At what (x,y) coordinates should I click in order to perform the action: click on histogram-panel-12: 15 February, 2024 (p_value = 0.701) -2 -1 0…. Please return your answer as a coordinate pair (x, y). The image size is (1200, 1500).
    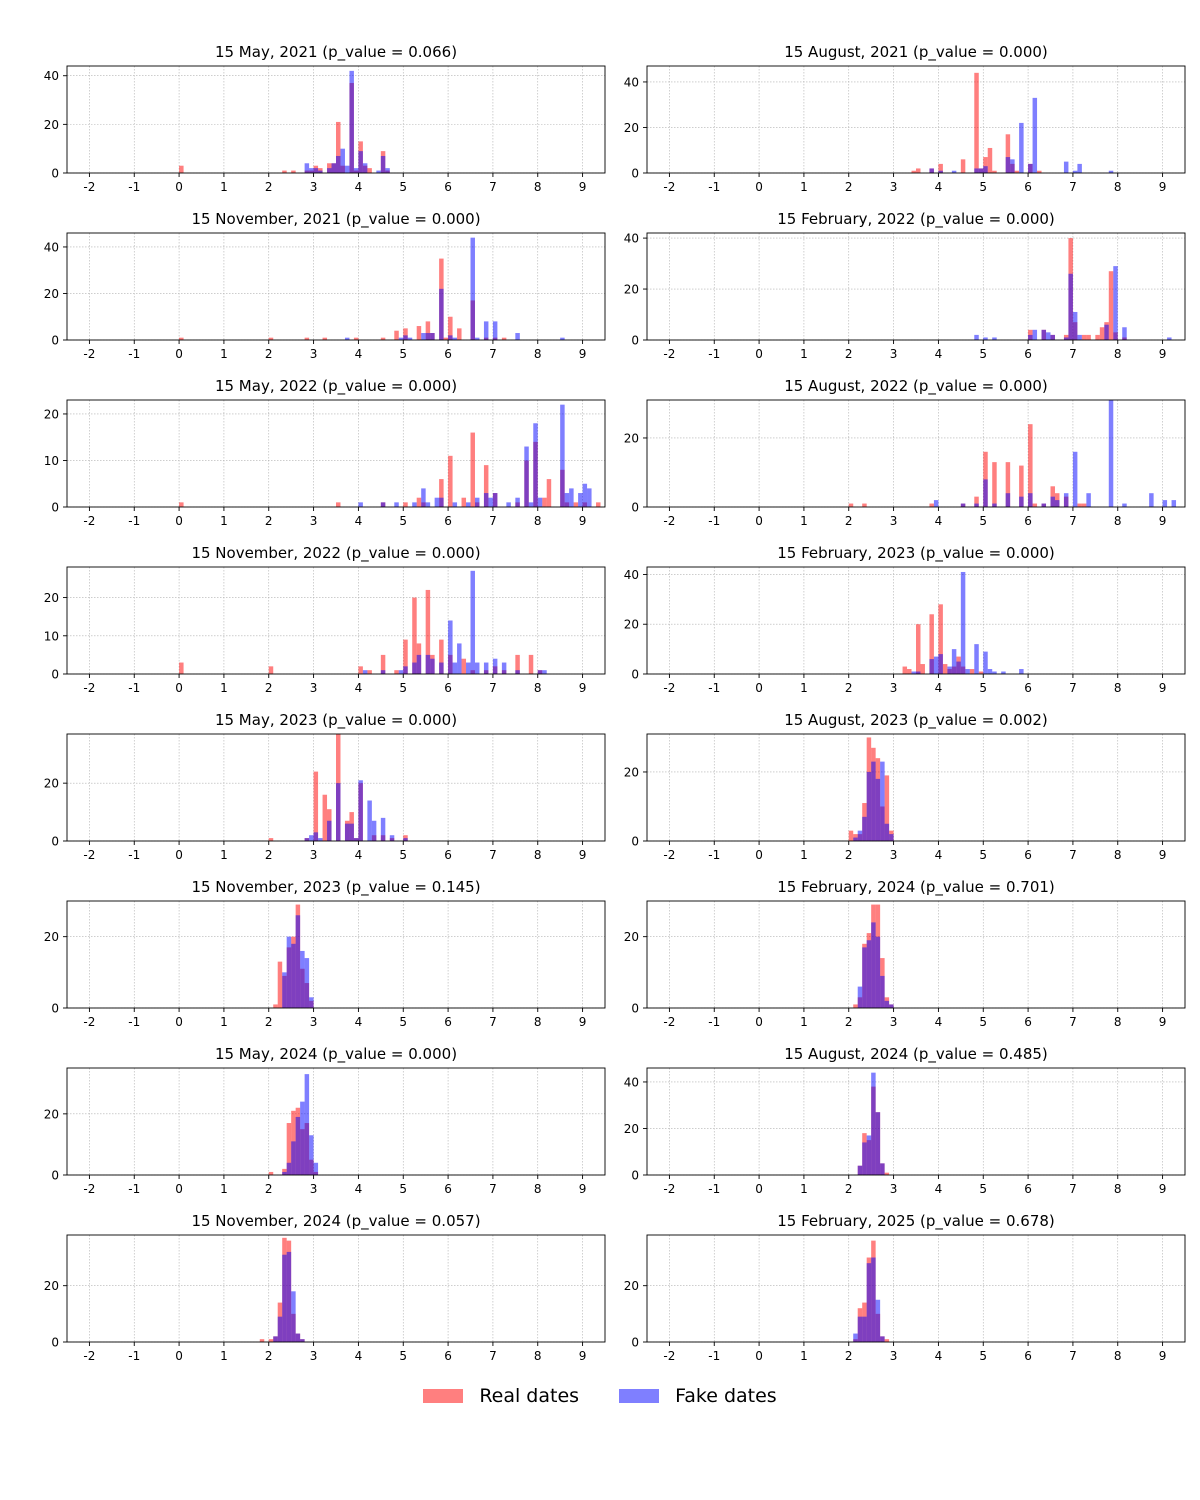
    Looking at the image, I should click on (905, 953).